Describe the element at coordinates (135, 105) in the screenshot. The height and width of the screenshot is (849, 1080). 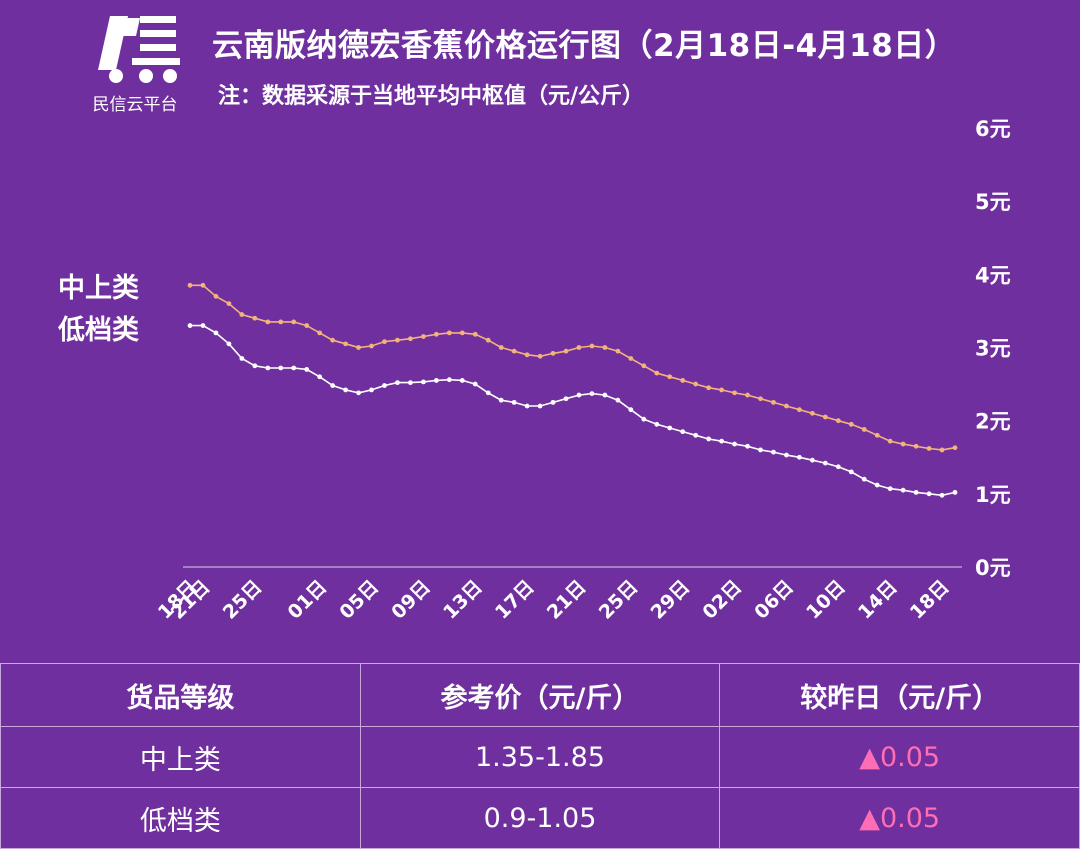
I see `logo-text: 民信云平台` at that location.